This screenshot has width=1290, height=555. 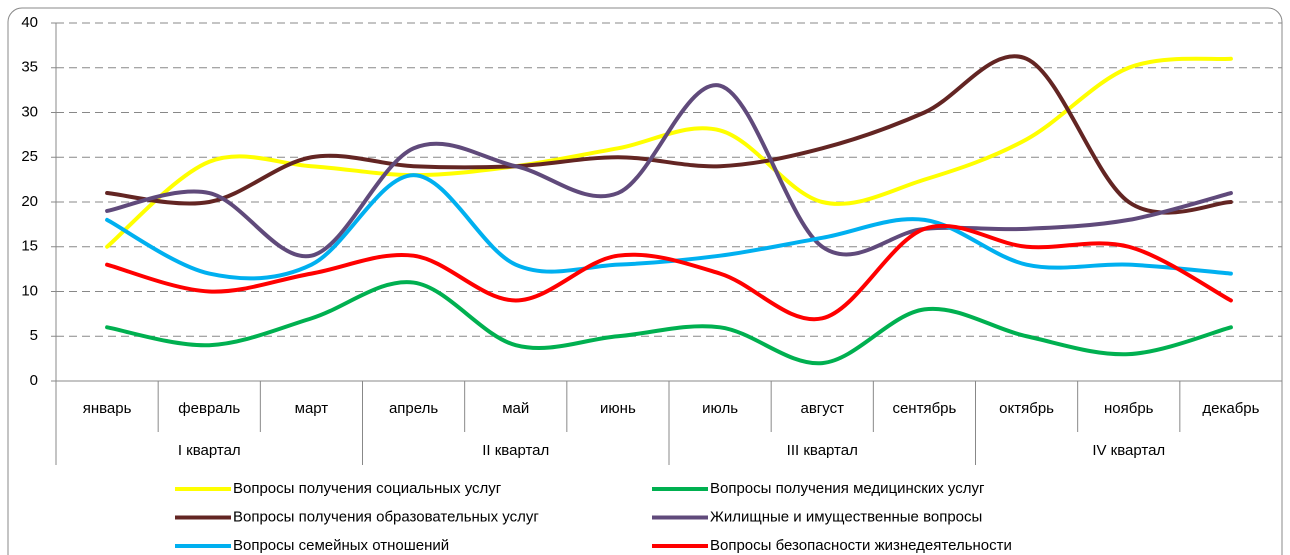 What do you see at coordinates (515, 450) in the screenshot?
I see `quarter-label: II квартал` at bounding box center [515, 450].